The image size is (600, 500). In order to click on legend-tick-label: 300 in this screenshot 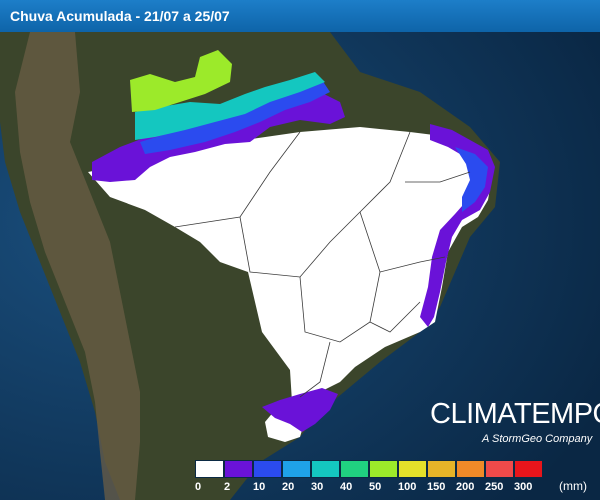, I will do `click(523, 487)`.